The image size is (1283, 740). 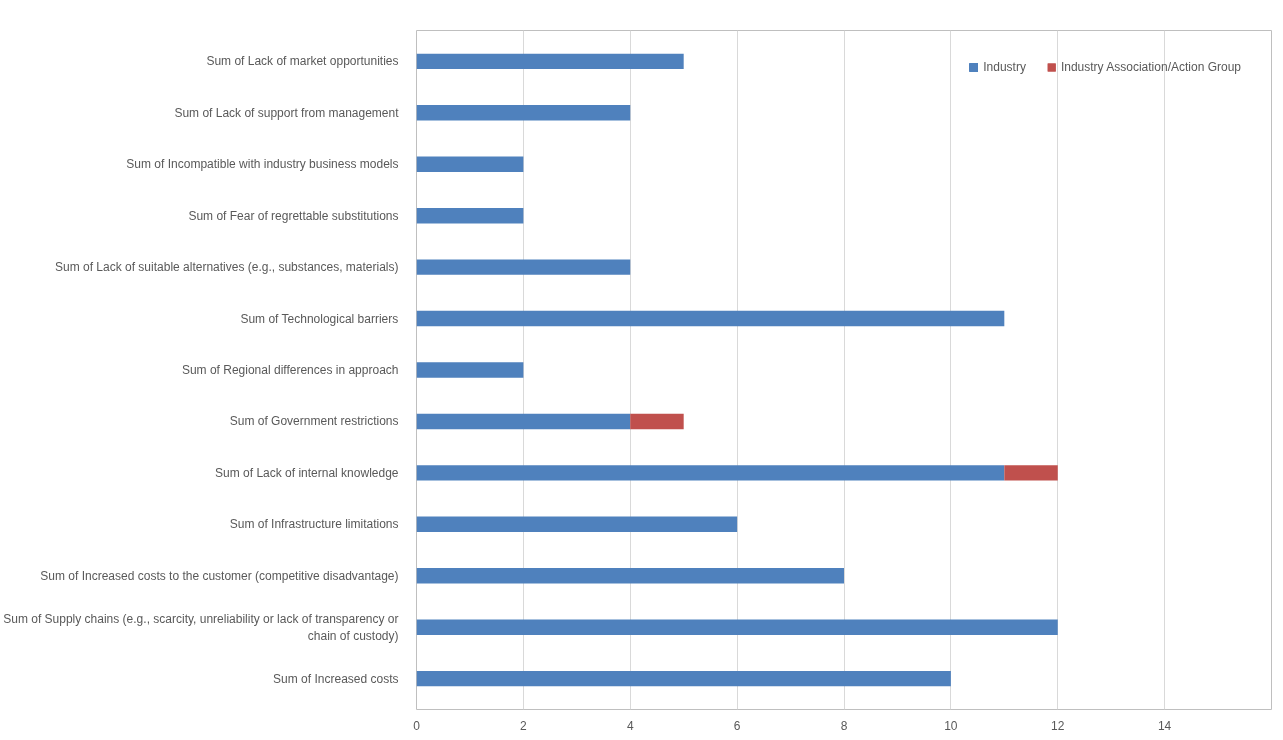 What do you see at coordinates (630, 725) in the screenshot?
I see `x-tick-label: 4` at bounding box center [630, 725].